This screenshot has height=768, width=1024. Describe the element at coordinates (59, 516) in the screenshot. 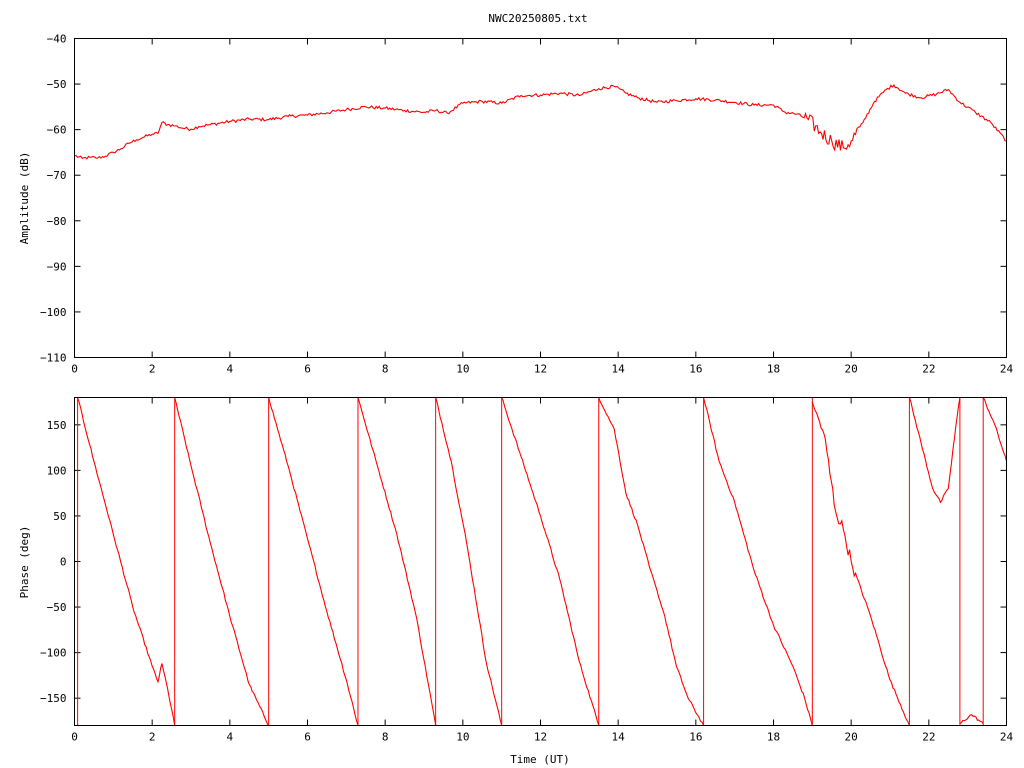

I see `phase-y-tick-label: 50` at that location.